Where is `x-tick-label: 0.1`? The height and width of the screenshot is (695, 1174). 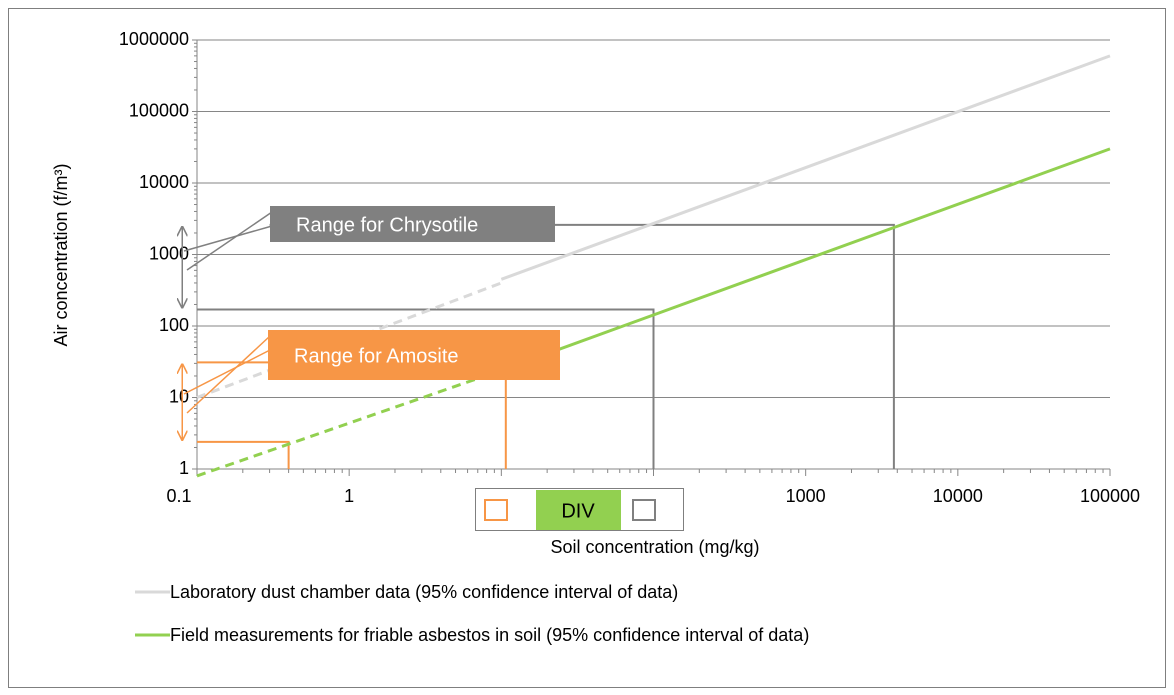
x-tick-label: 0.1 is located at coordinates (178, 496).